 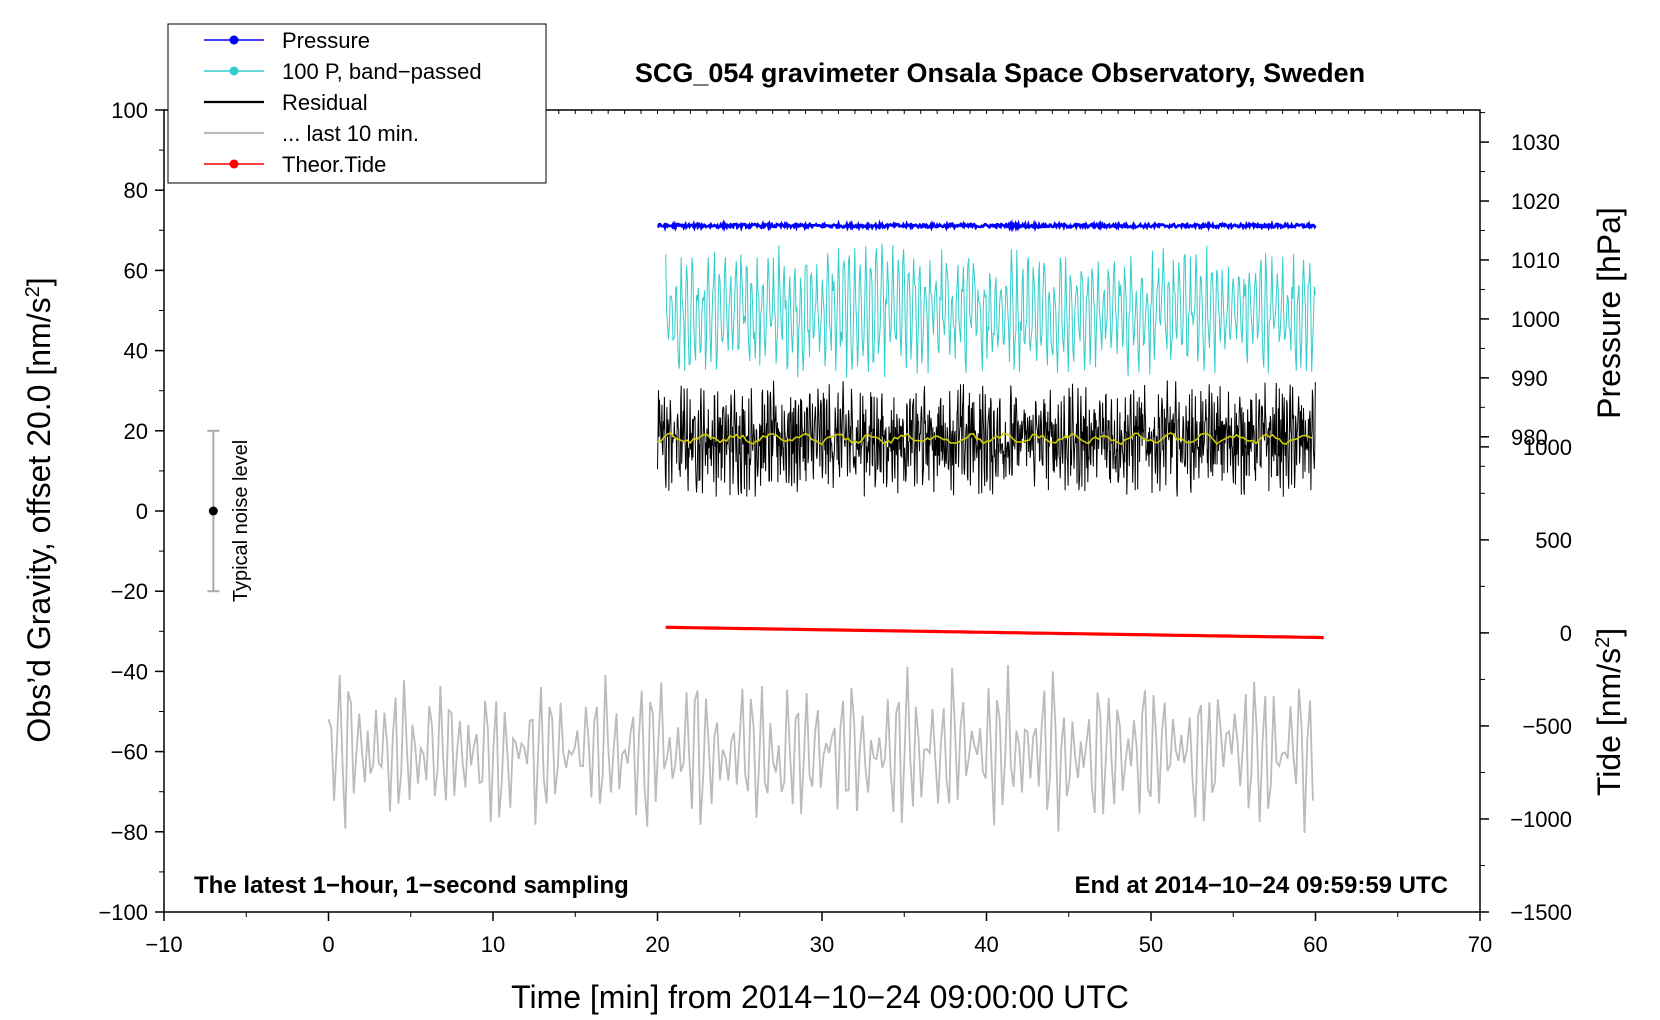 What do you see at coordinates (990, 310) in the screenshot?
I see `series-band-passed` at bounding box center [990, 310].